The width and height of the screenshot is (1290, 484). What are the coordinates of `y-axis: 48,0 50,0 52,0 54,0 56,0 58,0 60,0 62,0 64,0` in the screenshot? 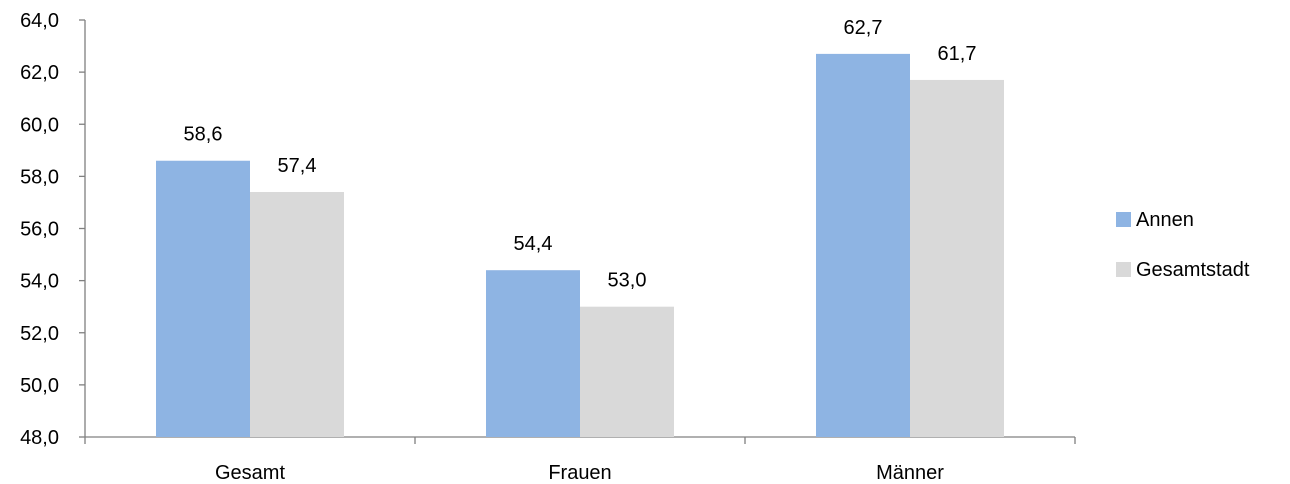 It's located at (53, 229).